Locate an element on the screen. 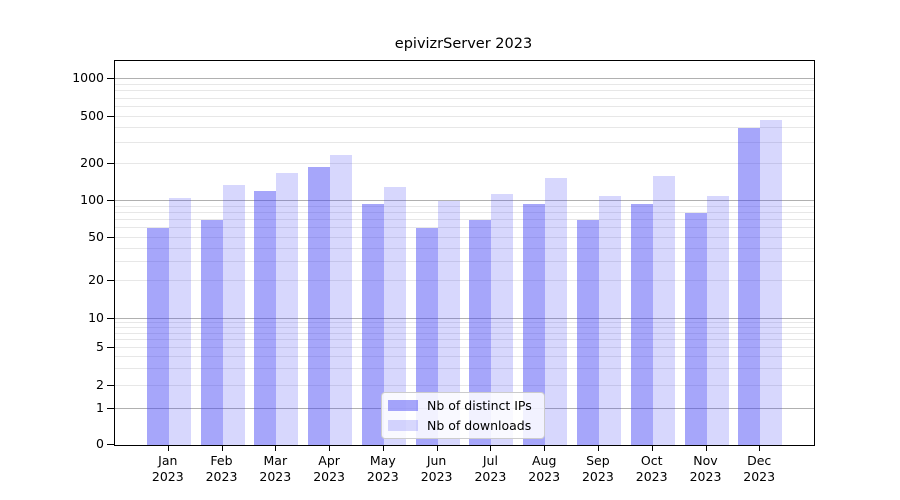 The width and height of the screenshot is (900, 500). x-tick-label-mar: Mar 2023 is located at coordinates (275, 468).